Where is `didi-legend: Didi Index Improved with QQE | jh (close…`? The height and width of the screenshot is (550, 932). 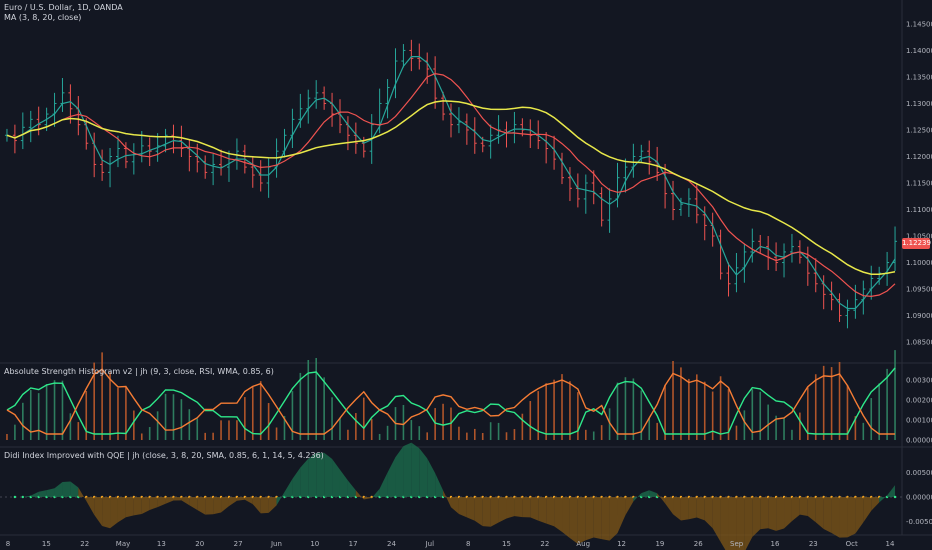 didi-legend: Didi Index Improved with QQE | jh (close… is located at coordinates (164, 456).